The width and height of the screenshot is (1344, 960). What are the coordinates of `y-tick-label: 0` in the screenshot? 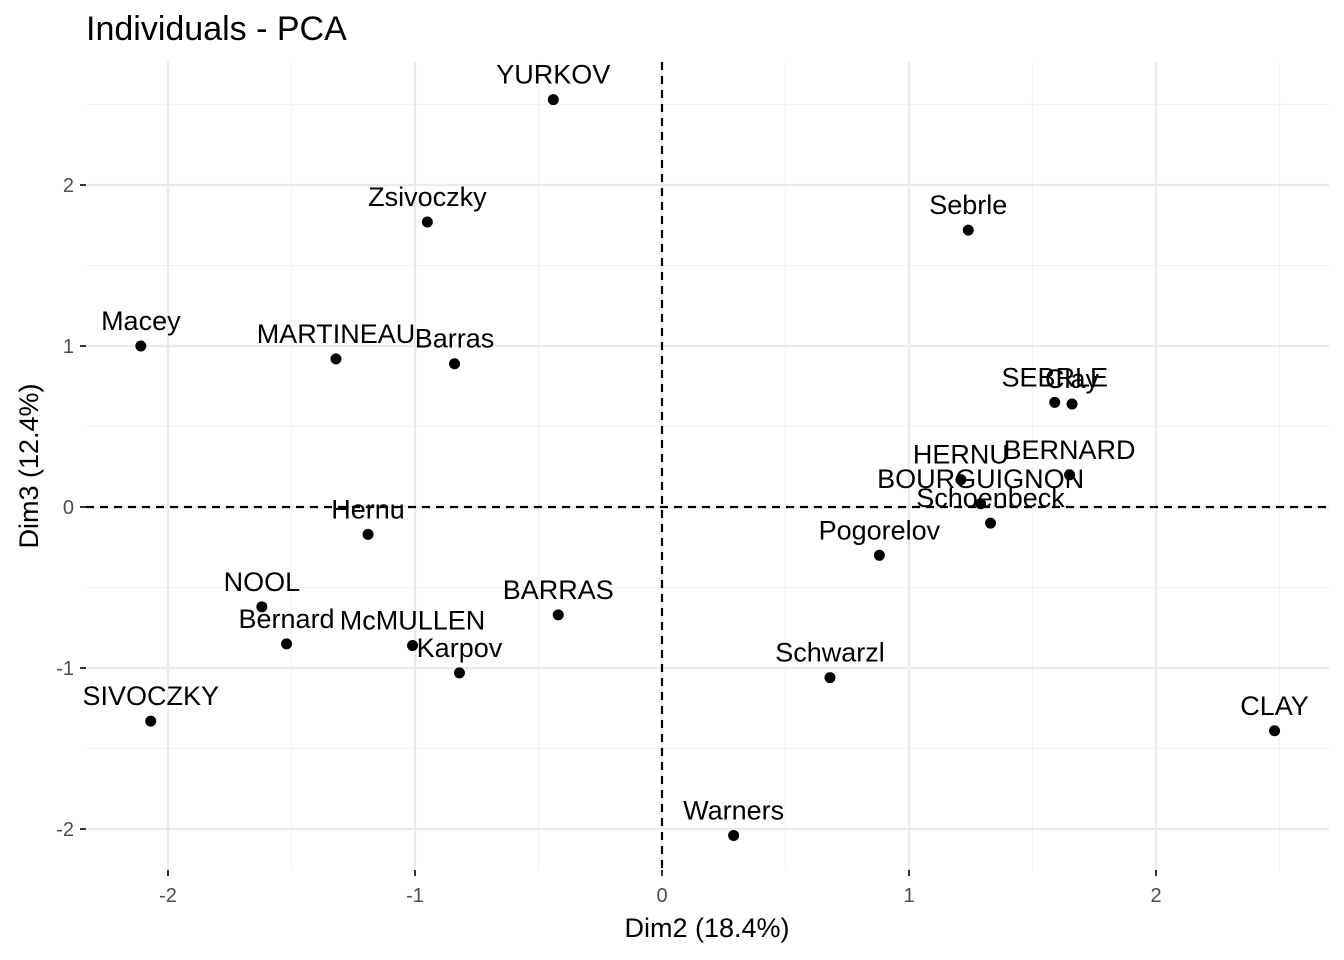 It's located at (68, 508).